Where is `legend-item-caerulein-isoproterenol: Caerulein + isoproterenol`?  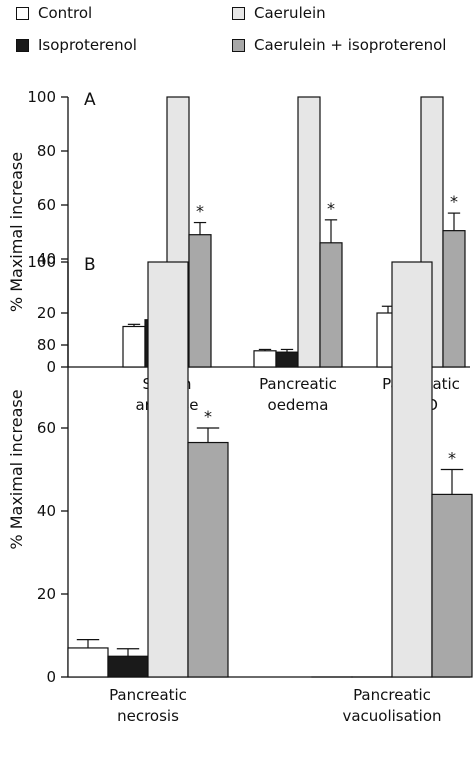 legend-item-caerulein-isoproterenol: Caerulein + isoproterenol is located at coordinates (339, 45).